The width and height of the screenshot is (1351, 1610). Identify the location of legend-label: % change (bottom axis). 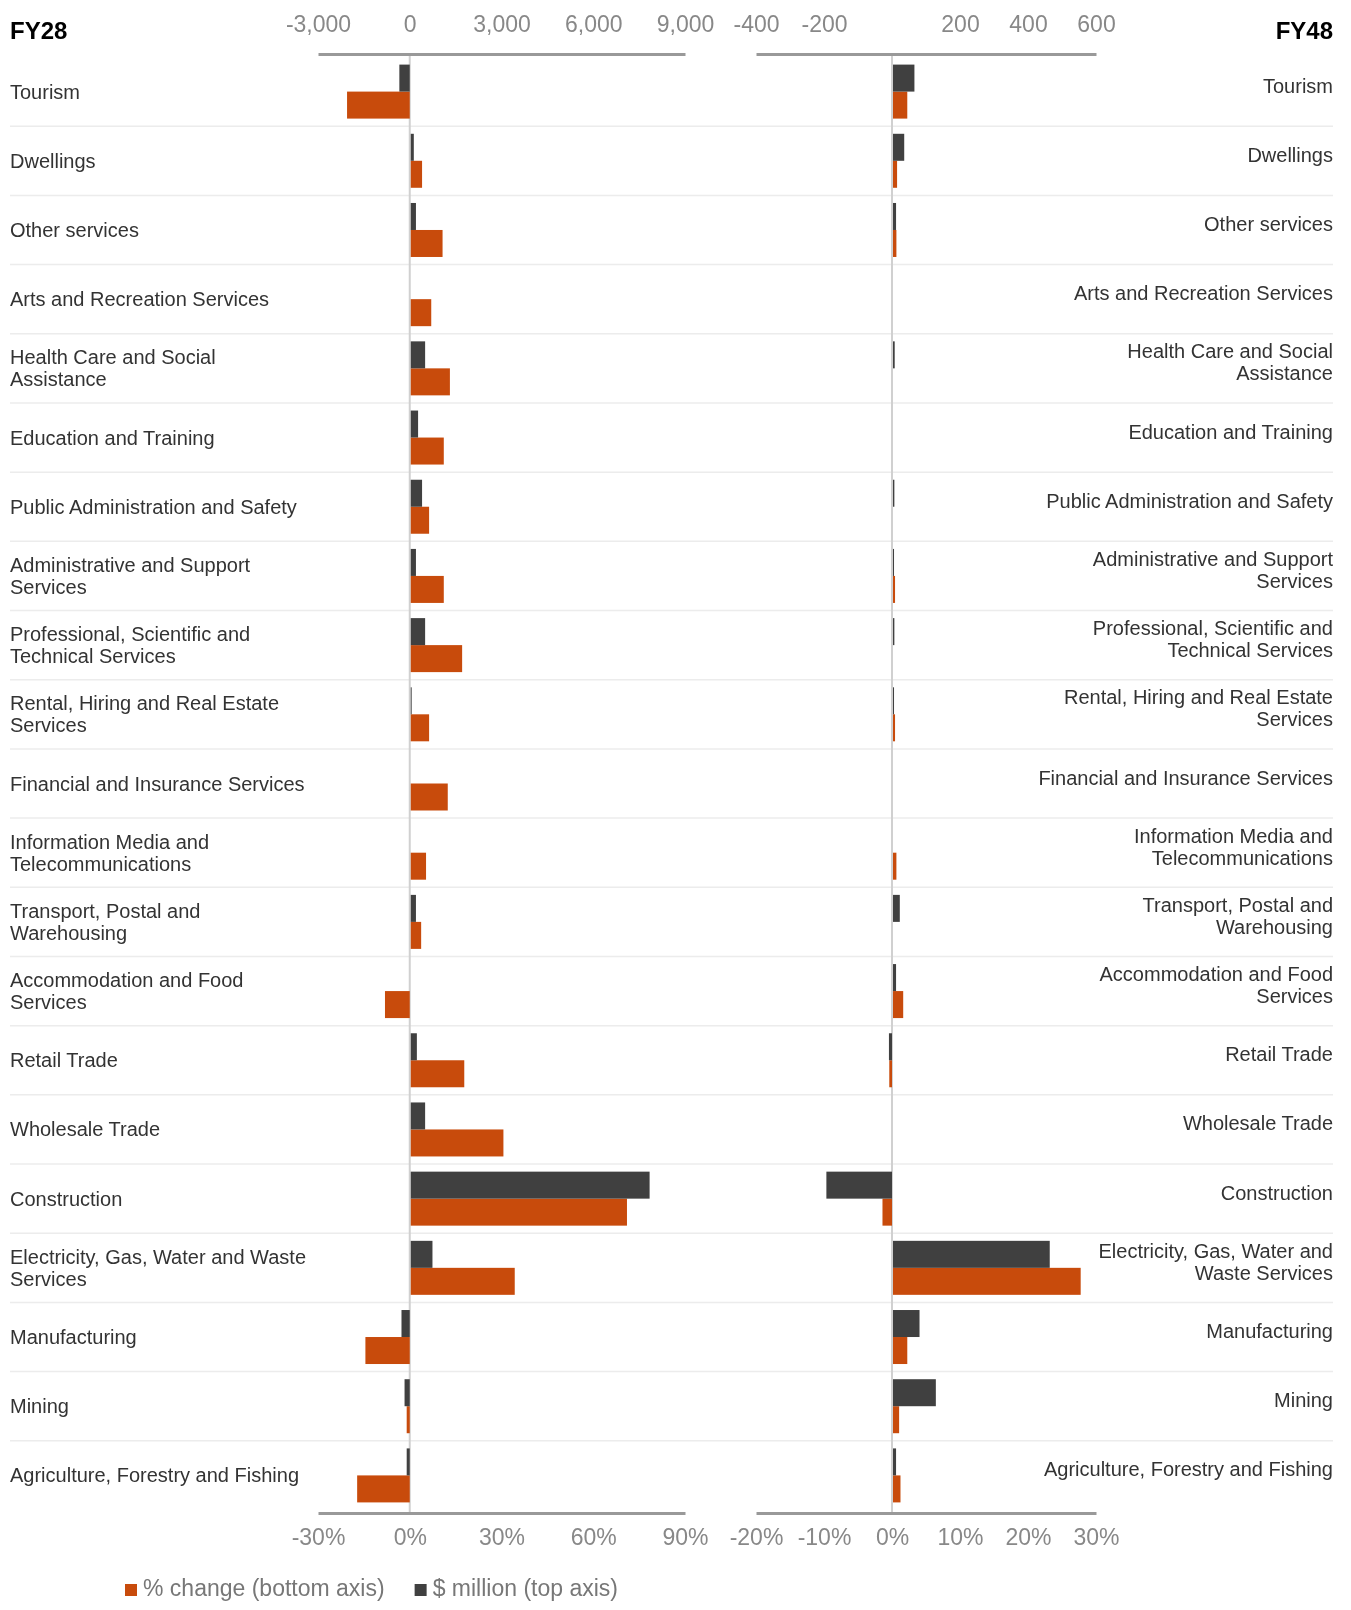
(264, 1588).